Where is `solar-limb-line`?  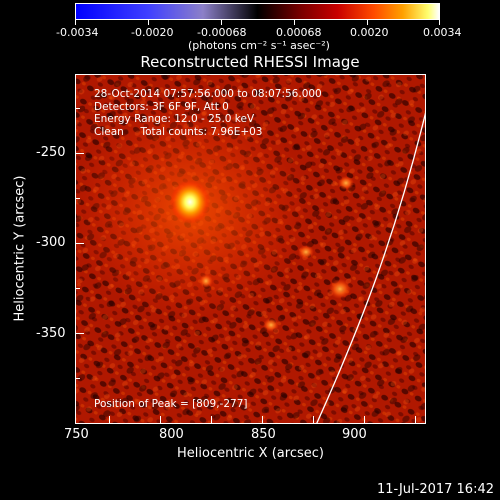
solar-limb-line is located at coordinates (370, 267).